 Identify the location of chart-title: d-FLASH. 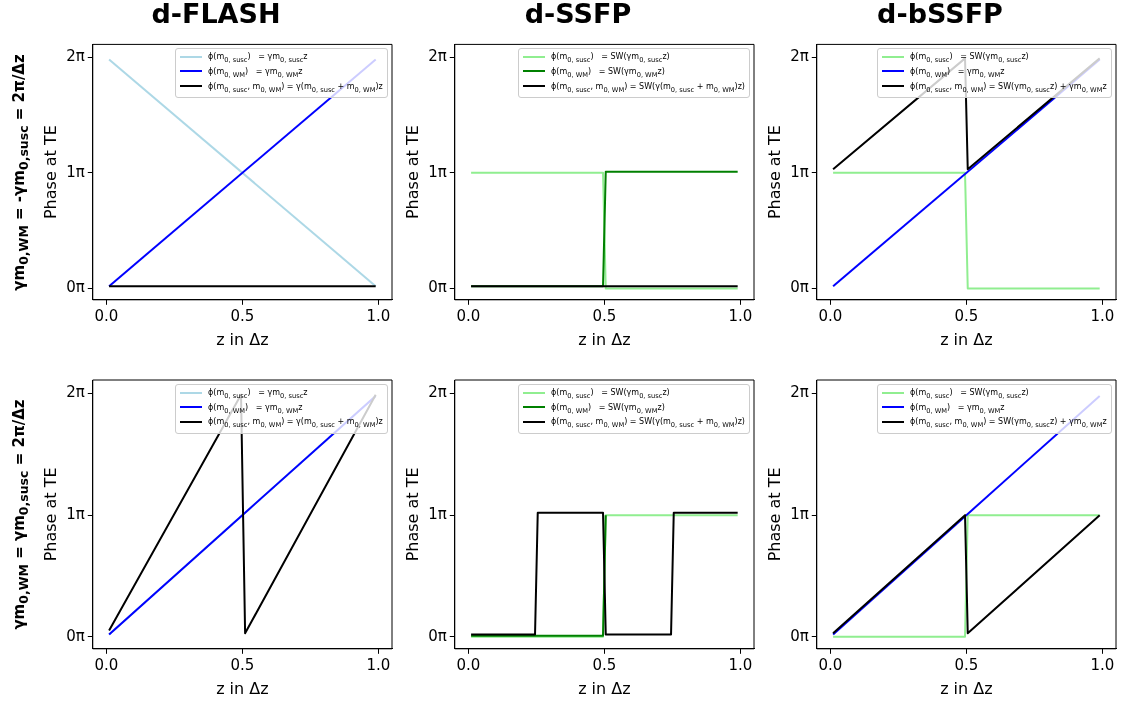
(216, 15).